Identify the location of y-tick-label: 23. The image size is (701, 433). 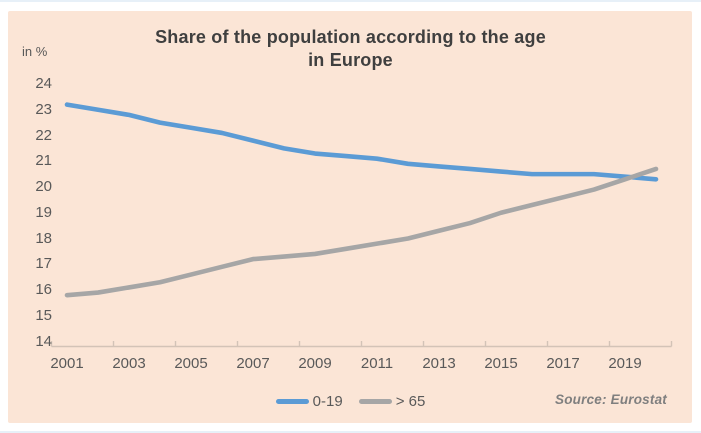
(43, 109).